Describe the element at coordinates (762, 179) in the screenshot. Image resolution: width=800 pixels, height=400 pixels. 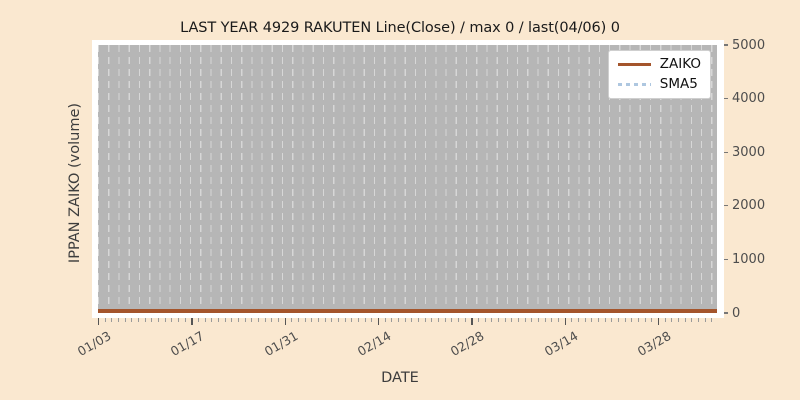
I see `y-axis-right: 0 1000 2000 3000 4000 5000` at that location.